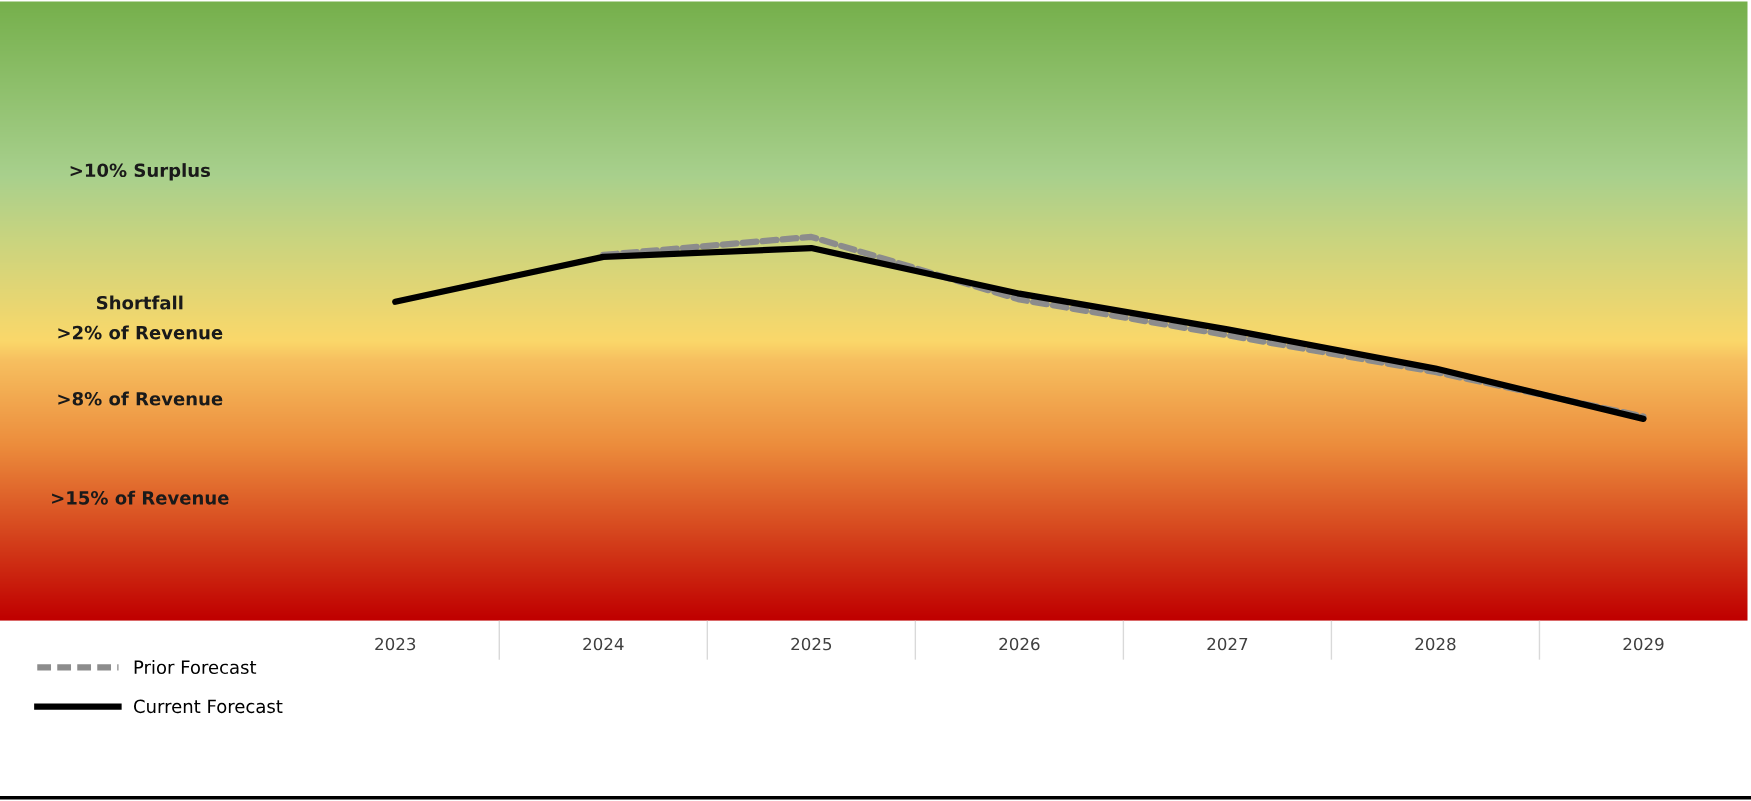  I want to click on x-tick-label: 2025, so click(811, 644).